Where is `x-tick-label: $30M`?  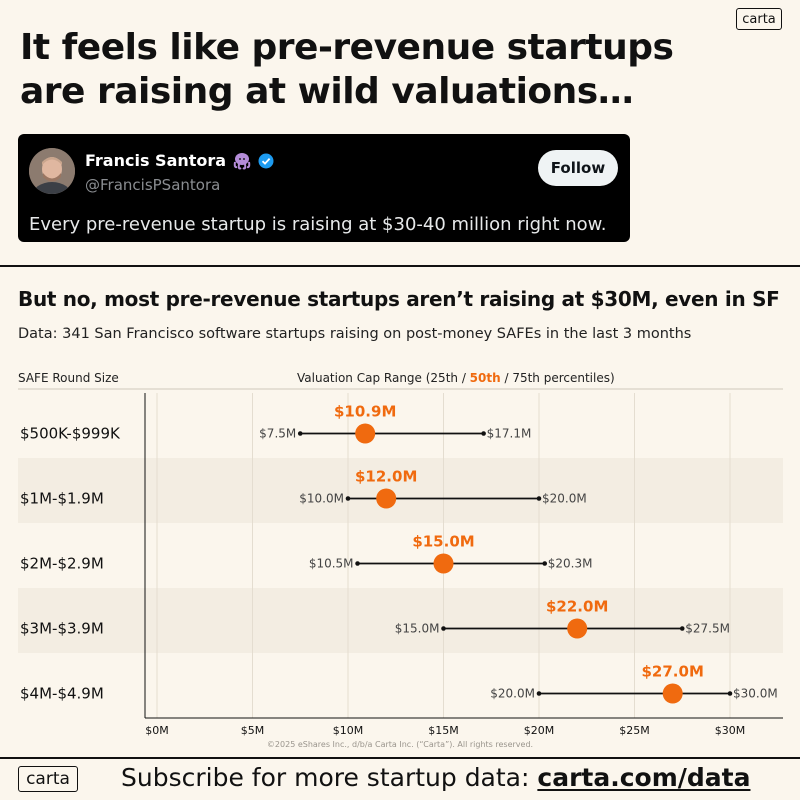
x-tick-label: $30M is located at coordinates (730, 730).